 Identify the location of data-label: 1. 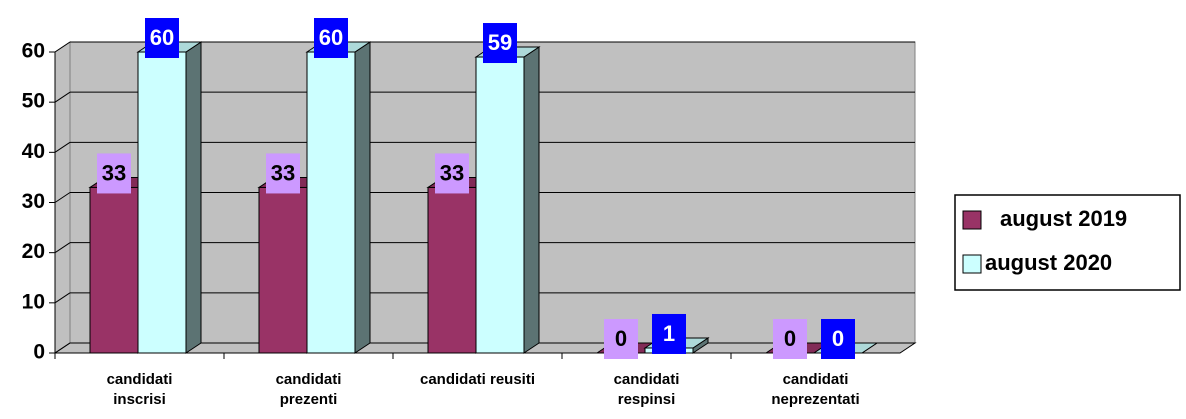
(669, 333).